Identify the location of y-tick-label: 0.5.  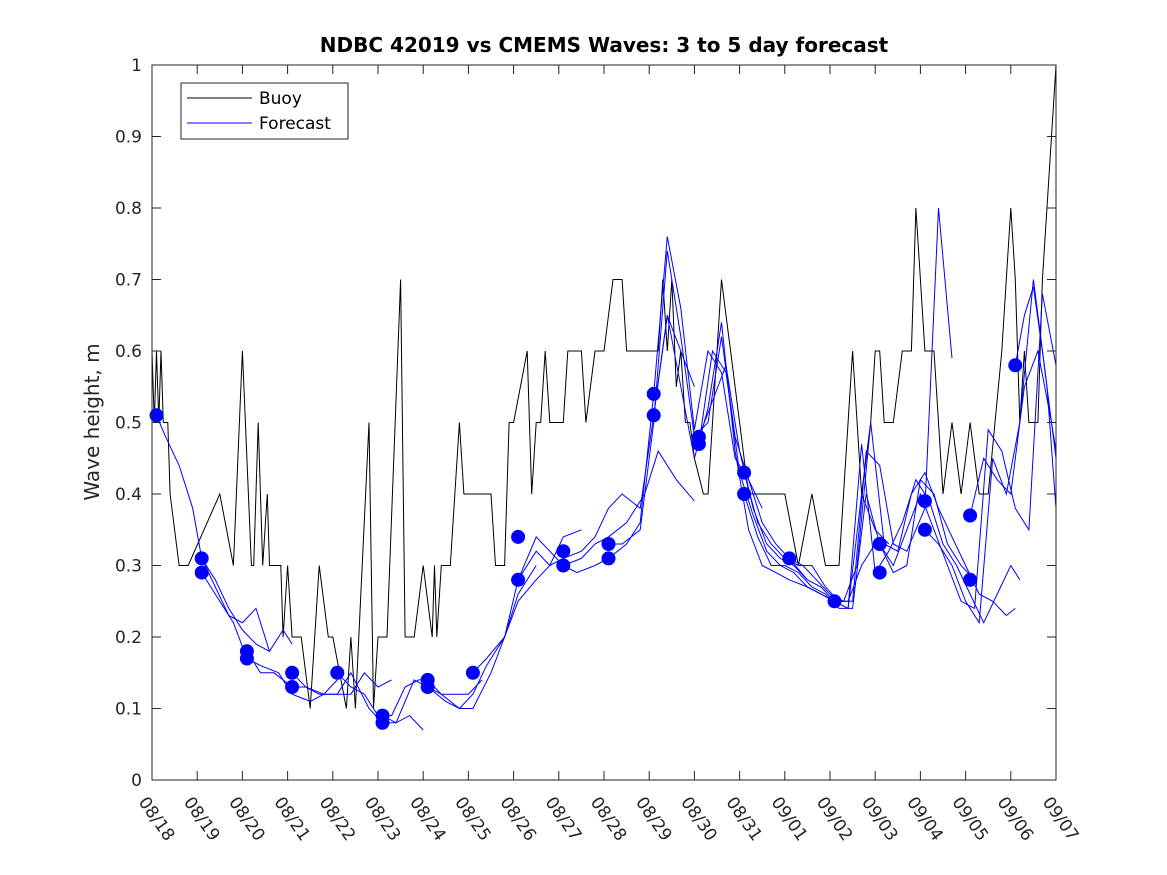
(128, 424).